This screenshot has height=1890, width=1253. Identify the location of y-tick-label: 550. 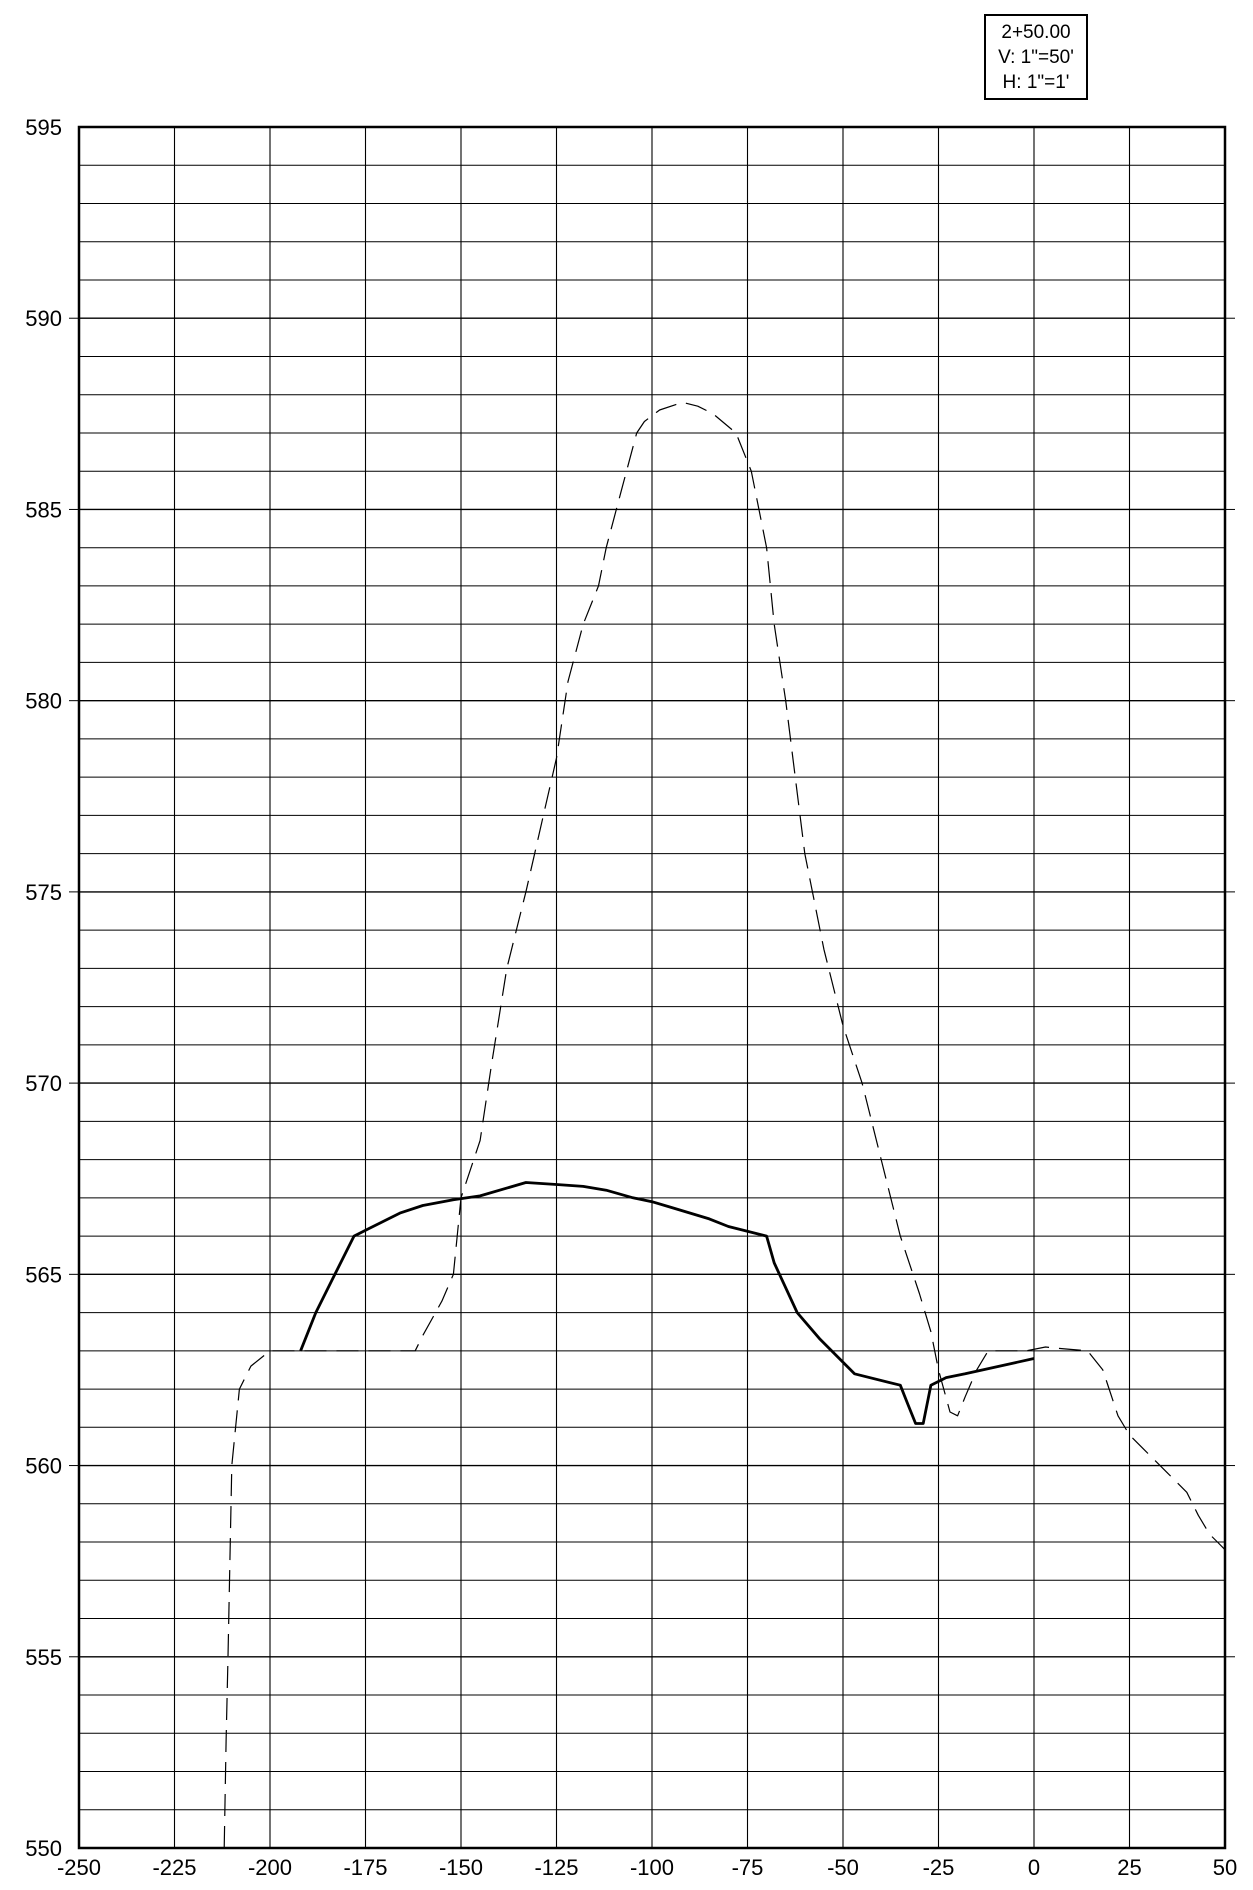
(43, 1848).